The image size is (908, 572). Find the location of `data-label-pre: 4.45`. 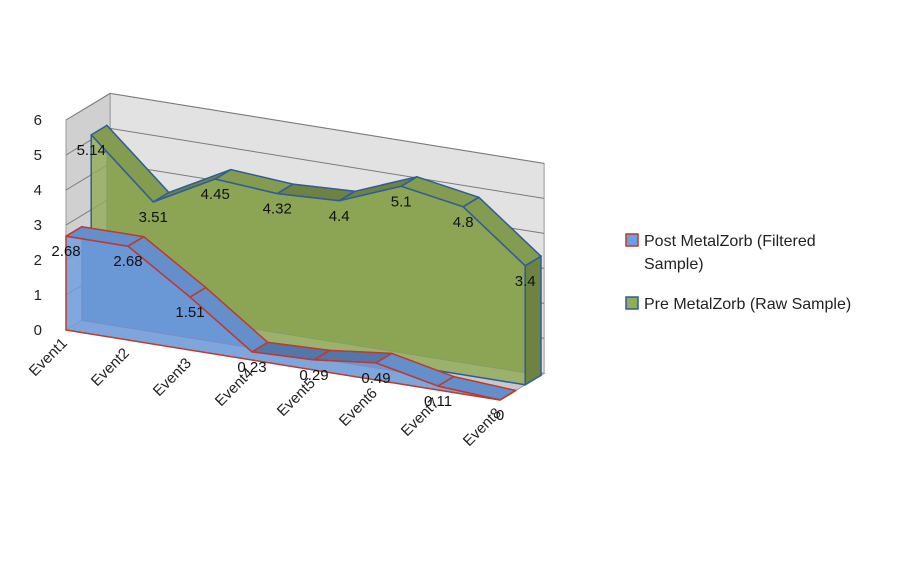

data-label-pre: 4.45 is located at coordinates (215, 194).